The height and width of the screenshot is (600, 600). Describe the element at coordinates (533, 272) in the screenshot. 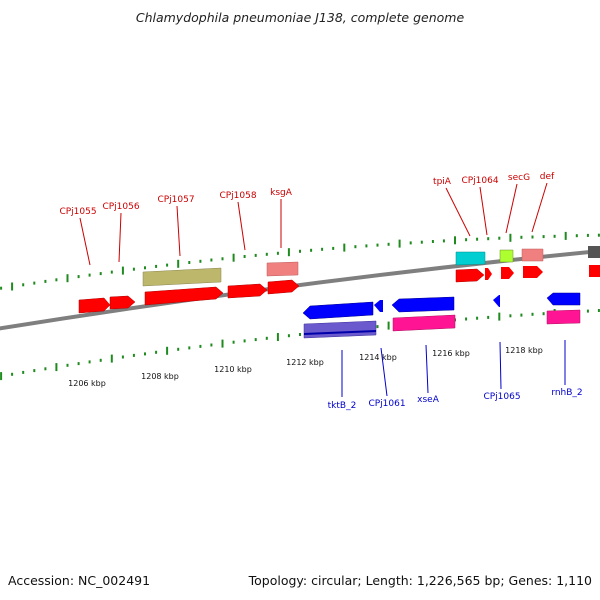

I see `arrow-def` at that location.